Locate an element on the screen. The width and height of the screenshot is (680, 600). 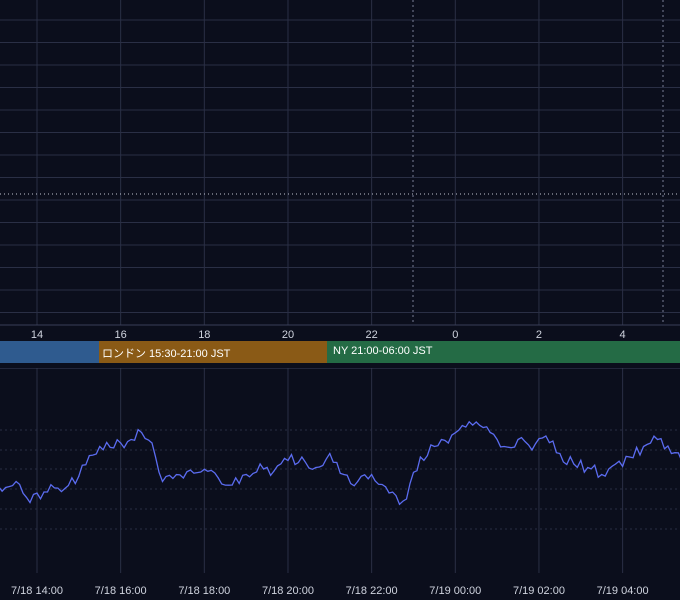
date-tick-label: 7/18 16:00 is located at coordinates (121, 591).